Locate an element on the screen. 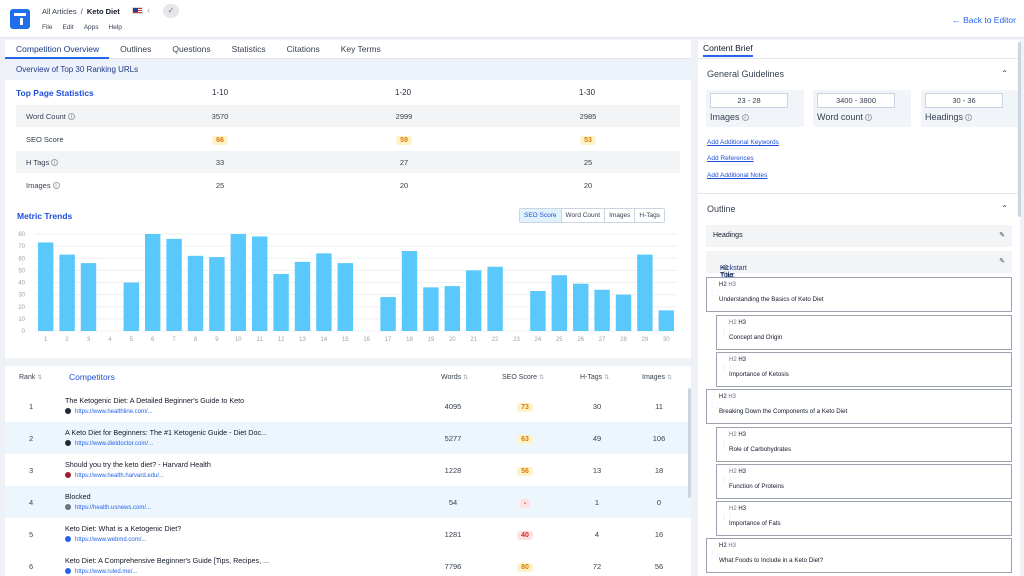 Image resolution: width=1024 pixels, height=576 pixels. outline-text: What Foods to Include in a Keto Diet? is located at coordinates (771, 560).